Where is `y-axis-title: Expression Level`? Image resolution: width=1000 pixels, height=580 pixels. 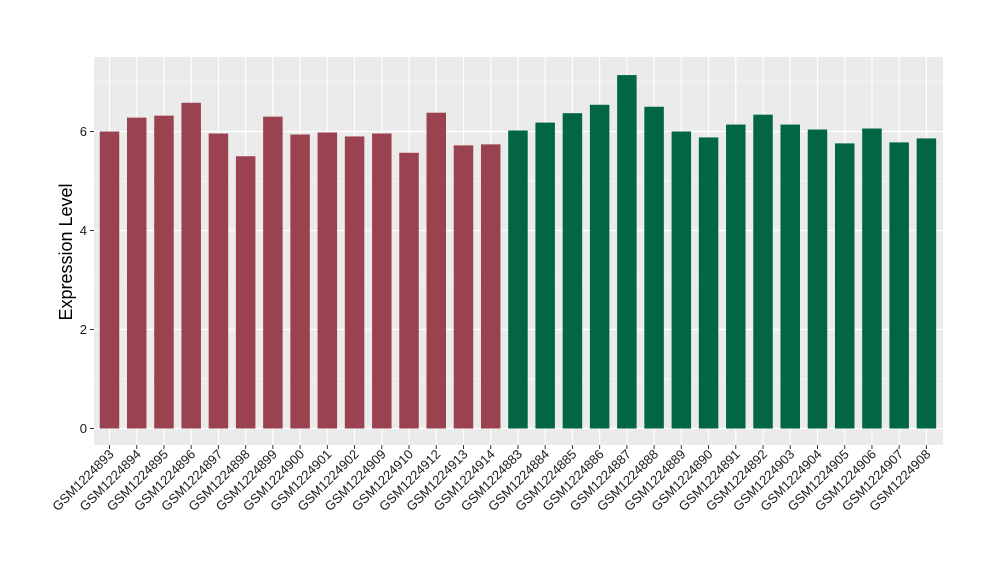 y-axis-title: Expression Level is located at coordinates (66, 251).